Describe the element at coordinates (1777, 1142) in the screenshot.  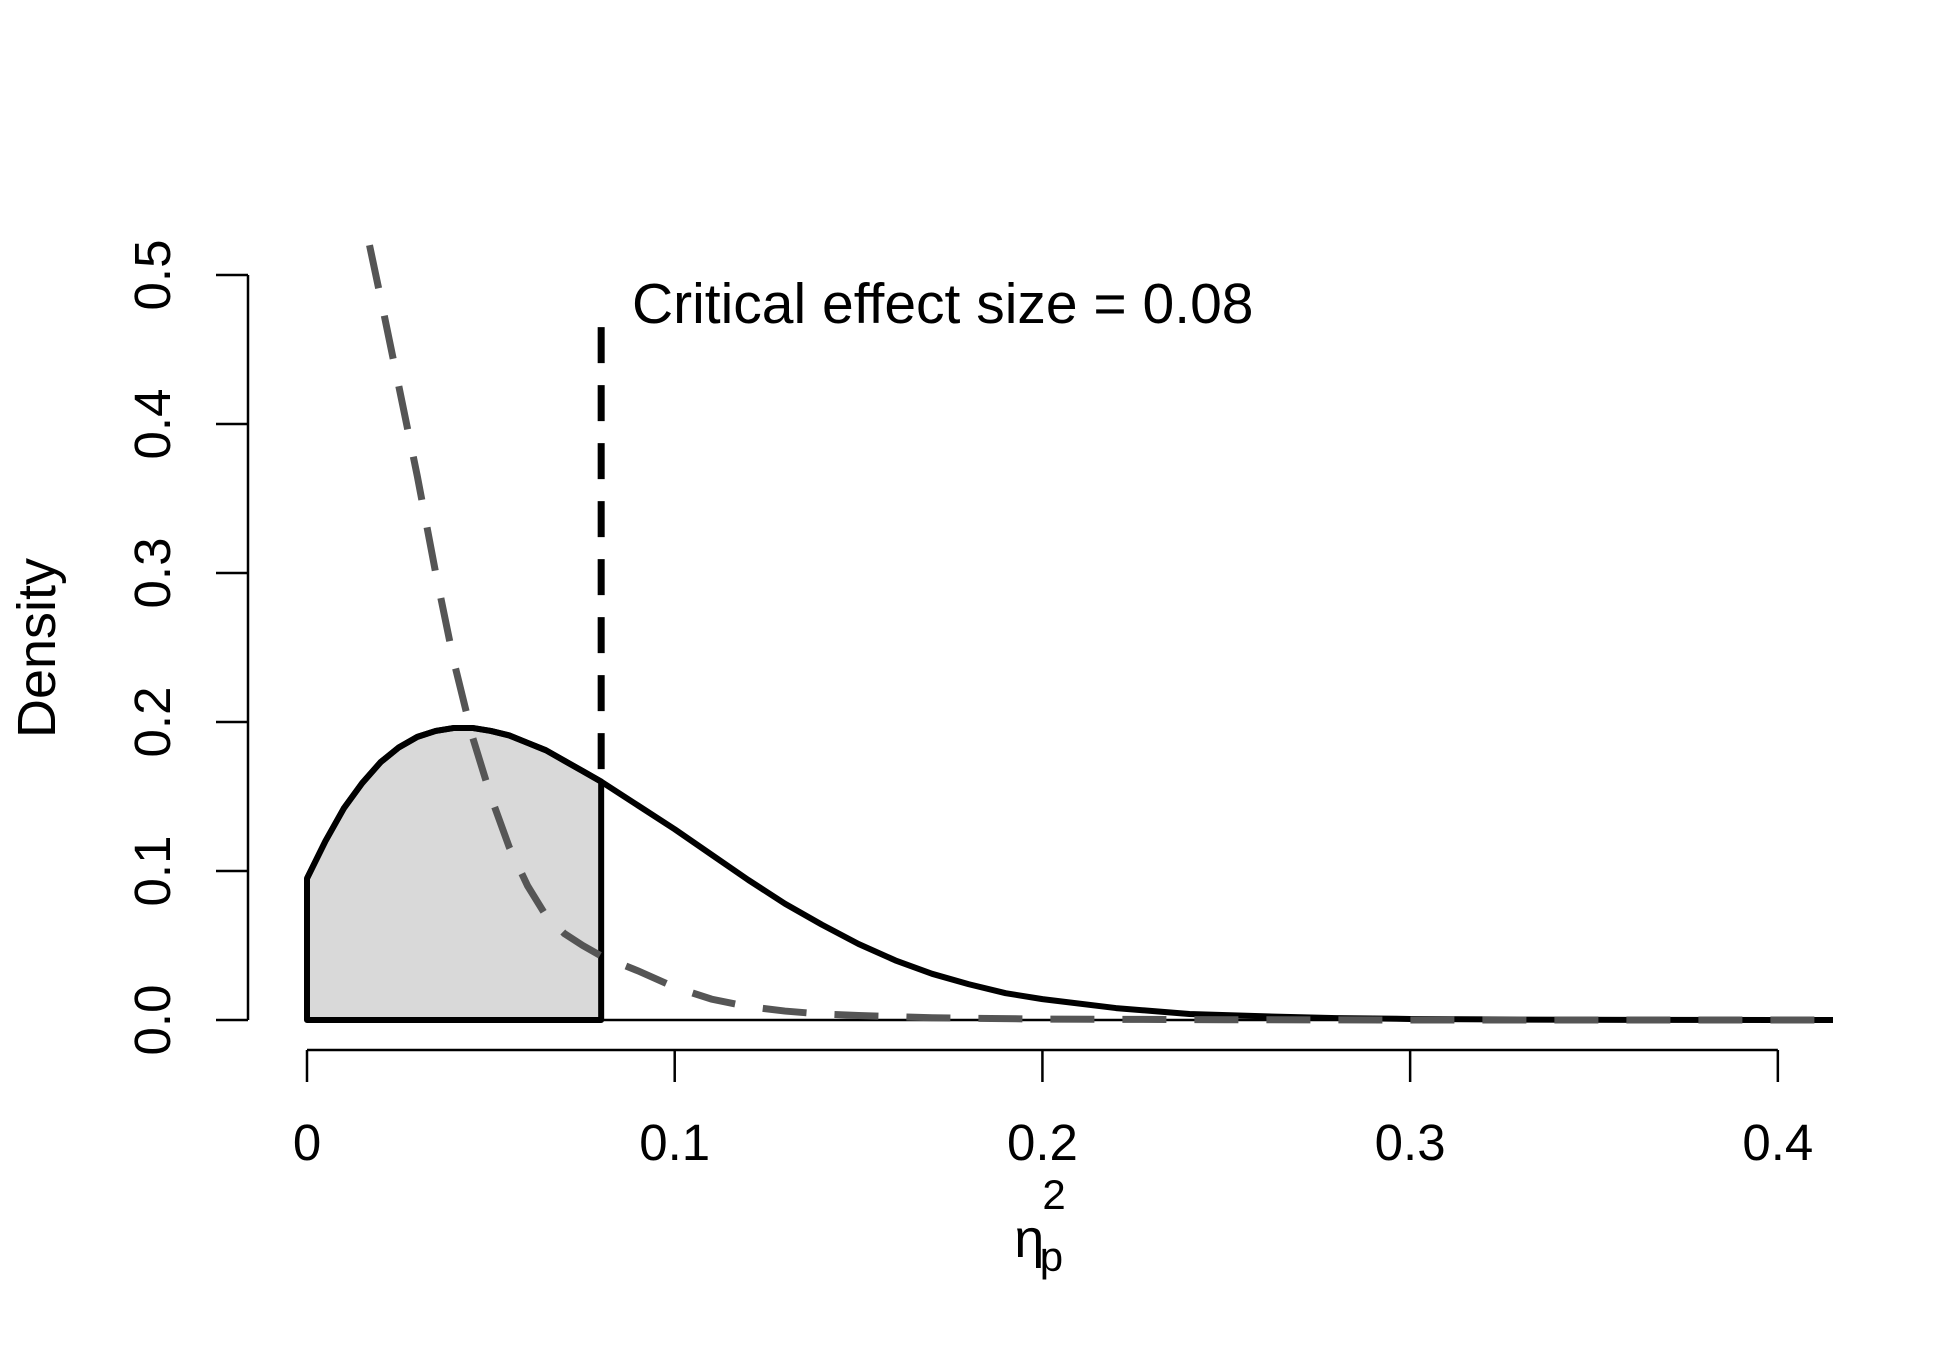
I see `x-tick-label: 0.4` at that location.